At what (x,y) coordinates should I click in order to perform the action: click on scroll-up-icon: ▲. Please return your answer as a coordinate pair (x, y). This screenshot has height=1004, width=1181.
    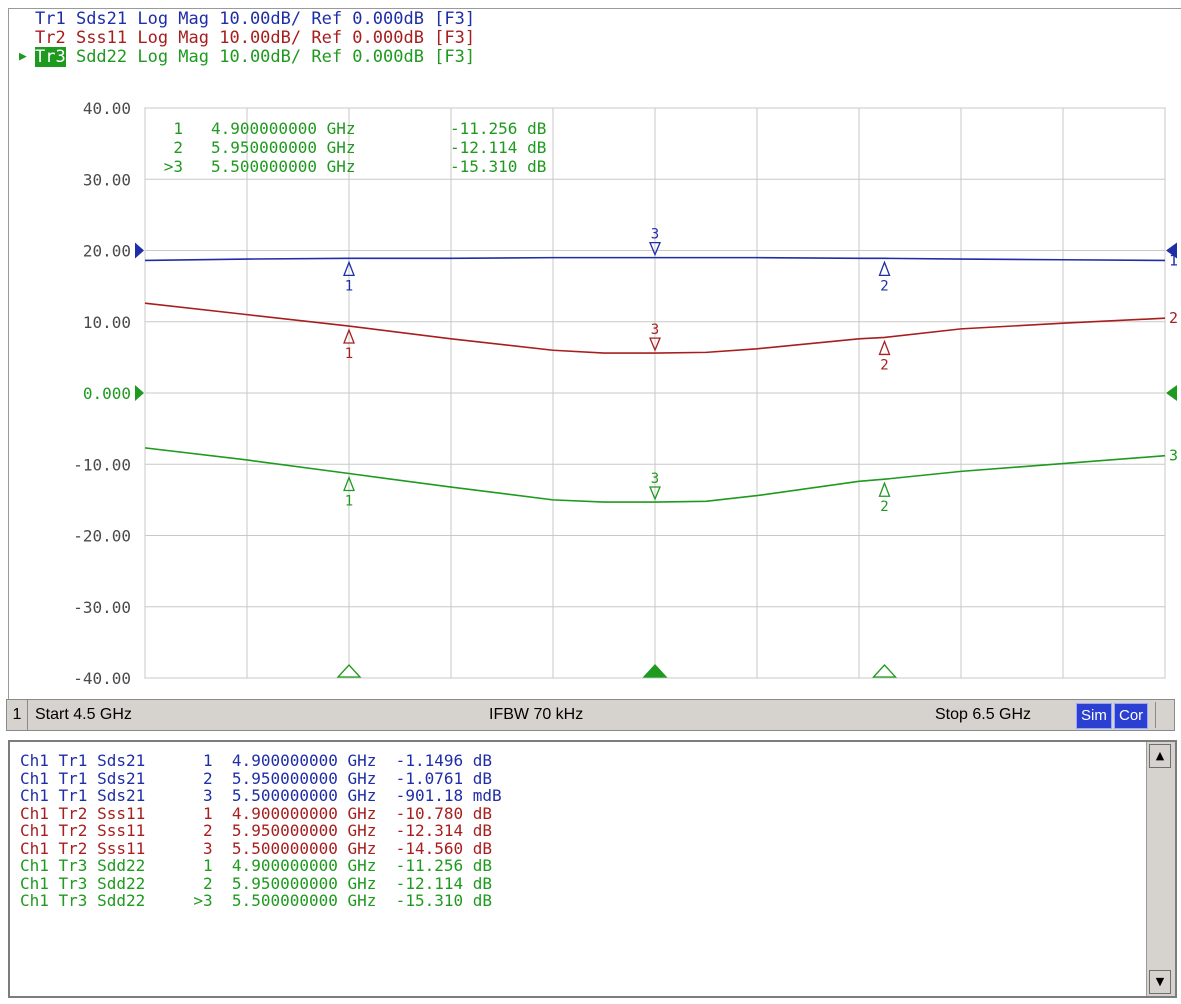
    Looking at the image, I should click on (1160, 756).